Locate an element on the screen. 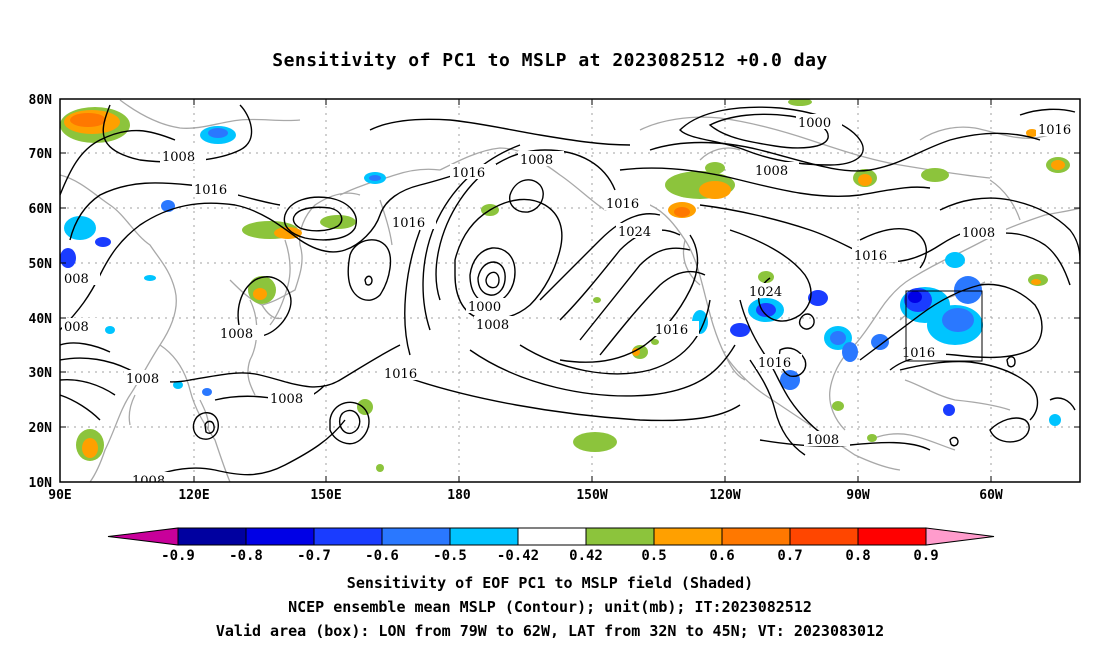 The height and width of the screenshot is (650, 1100). lat-label: 50N is located at coordinates (41, 264).